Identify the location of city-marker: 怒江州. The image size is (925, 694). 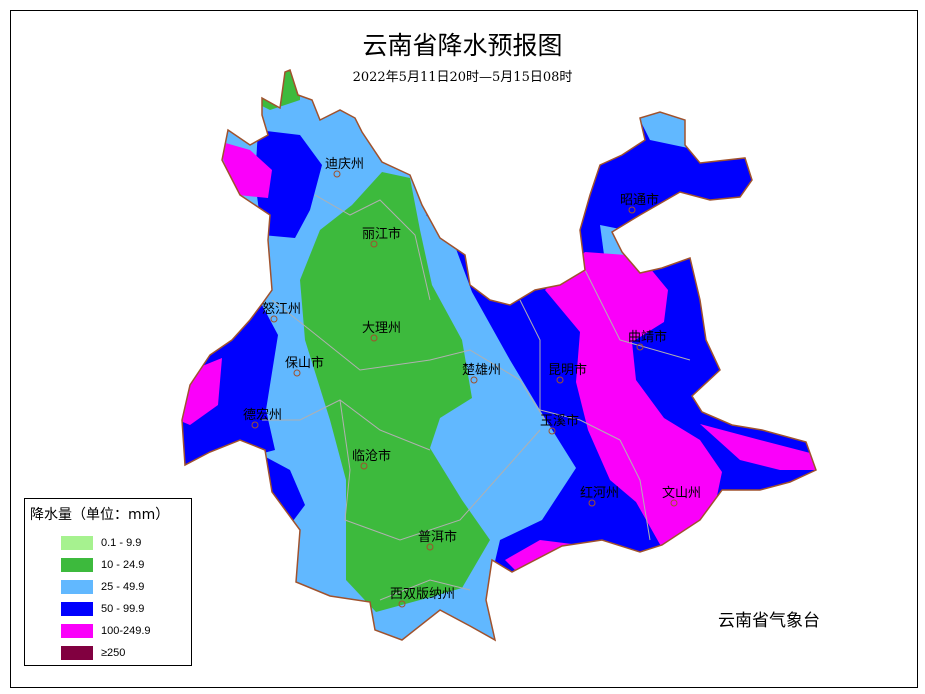
(281, 312).